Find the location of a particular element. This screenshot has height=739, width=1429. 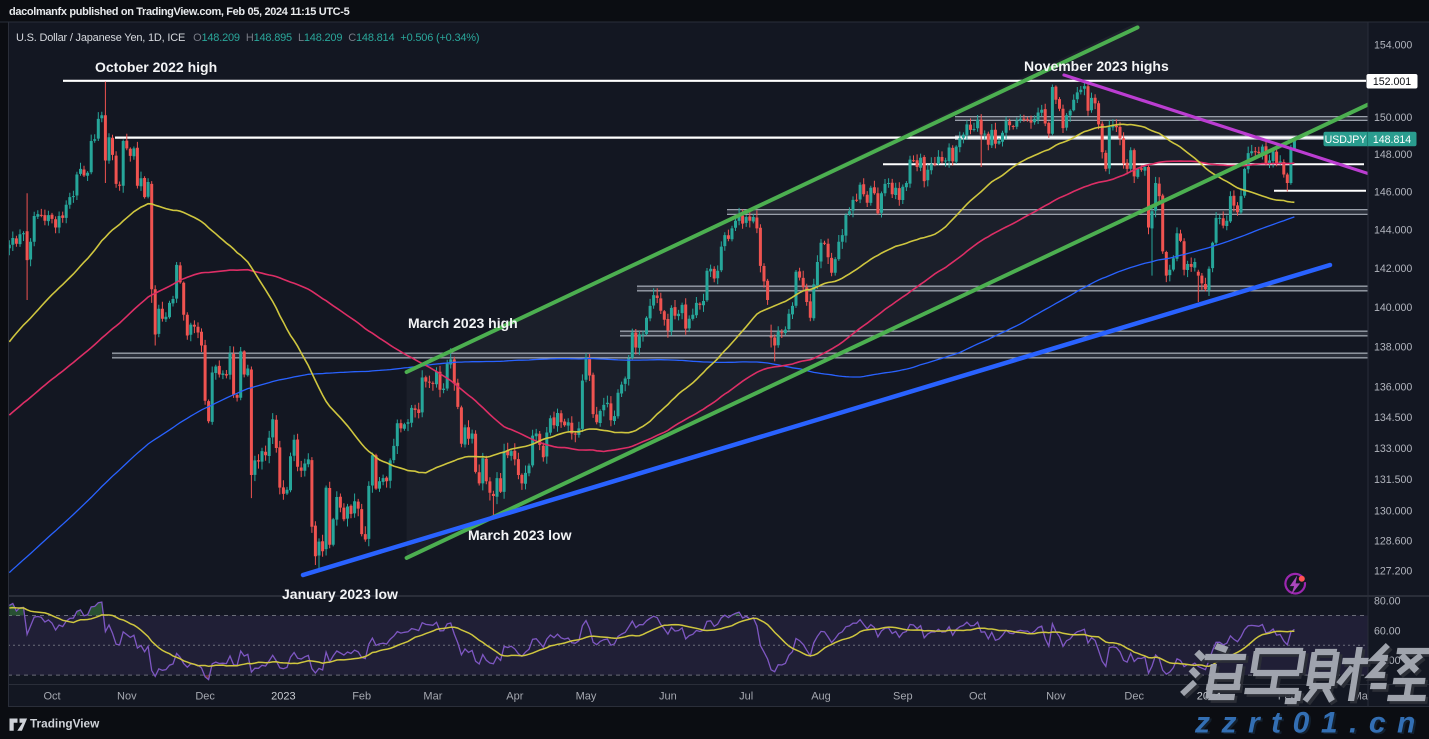

svg-text: 148.000 is located at coordinates (1393, 155).